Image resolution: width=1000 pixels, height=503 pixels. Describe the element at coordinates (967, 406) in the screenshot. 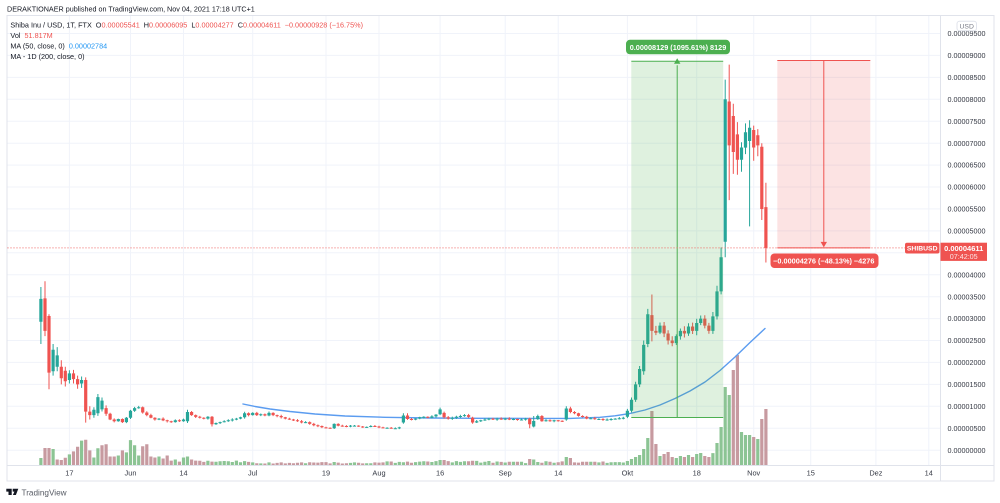

I see `svg-text: 0.00001000` at that location.